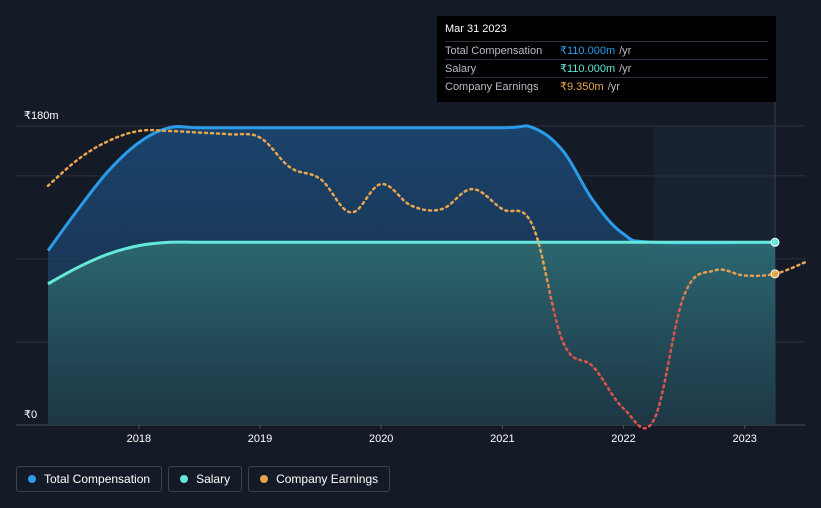  What do you see at coordinates (476, 29) in the screenshot?
I see `tooltip-date: Mar 31 2023` at bounding box center [476, 29].